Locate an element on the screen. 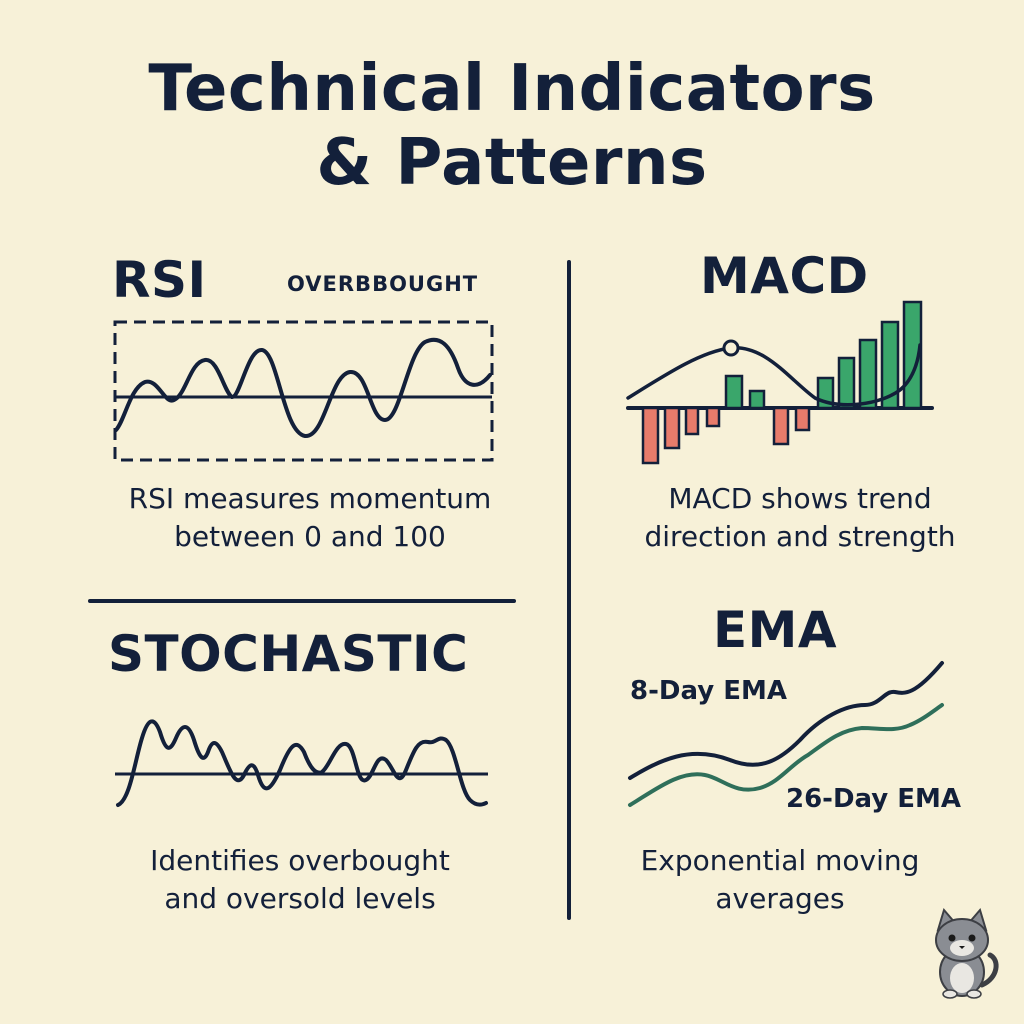 This screenshot has width=1024, height=1024. macd-caption: MACD shows trend direction and strength is located at coordinates (800, 518).